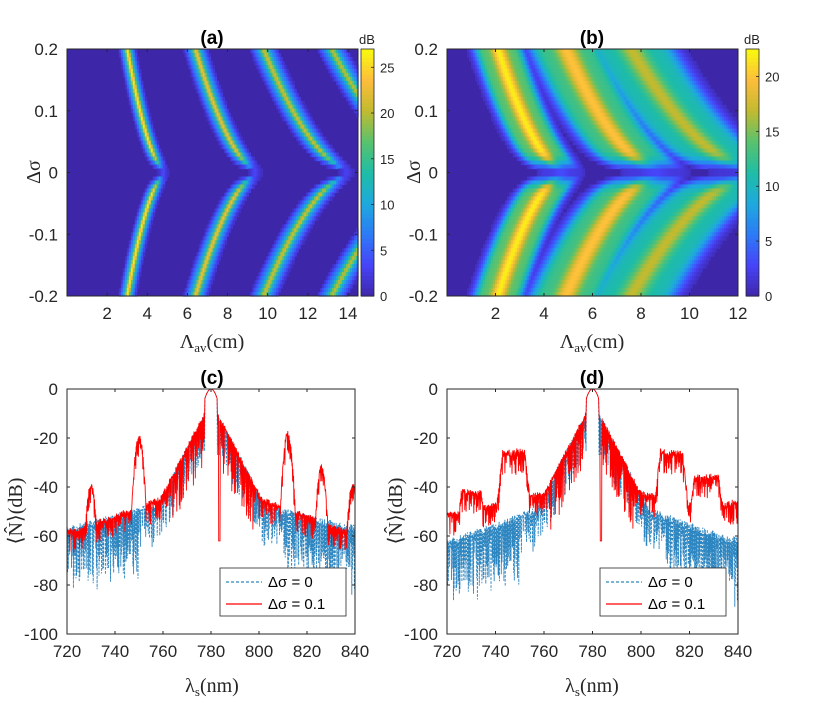 The width and height of the screenshot is (830, 703). I want to click on colorbar-segment, so click(367, 290).